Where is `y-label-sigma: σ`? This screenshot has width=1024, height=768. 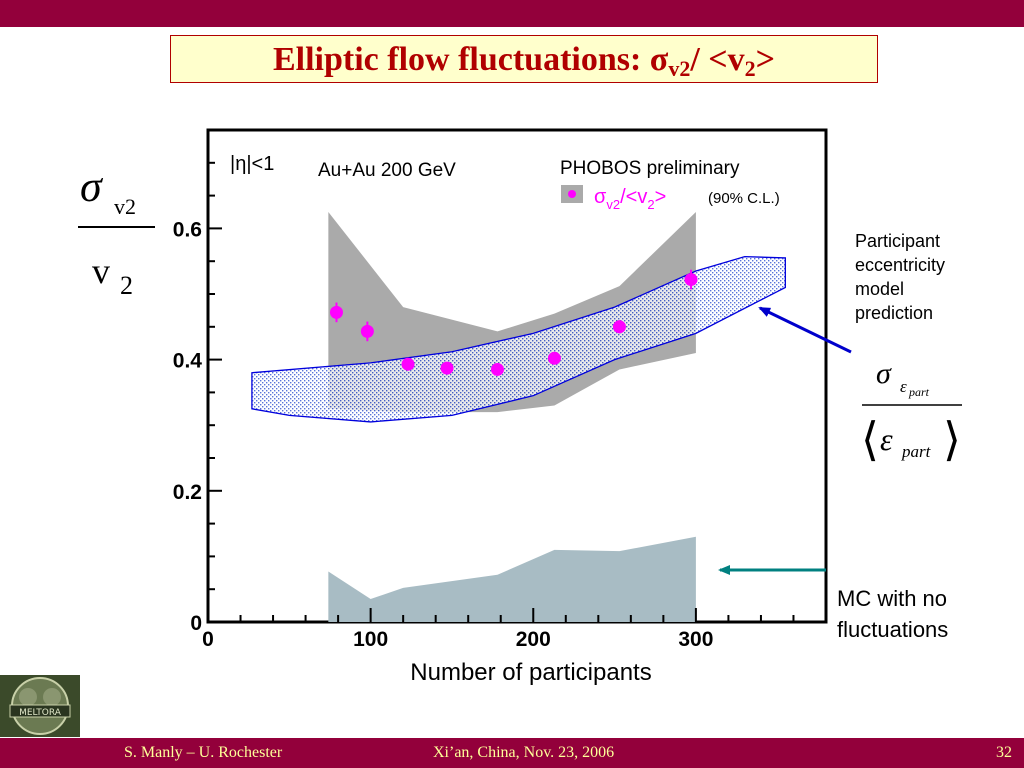 y-label-sigma: σ is located at coordinates (92, 186).